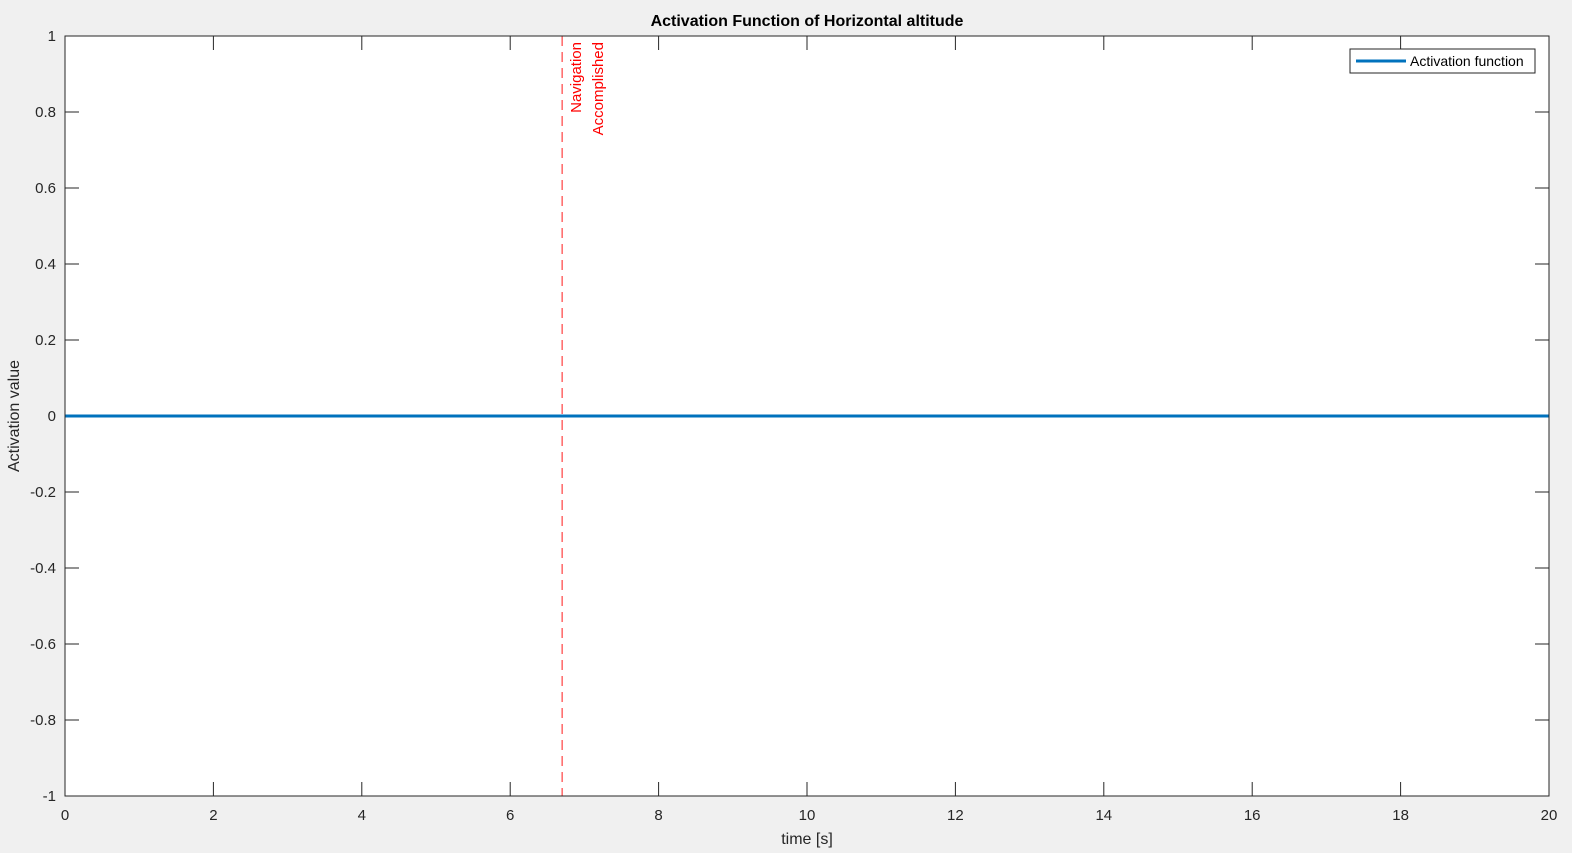  Describe the element at coordinates (65, 815) in the screenshot. I see `x-tick-label: 0` at that location.